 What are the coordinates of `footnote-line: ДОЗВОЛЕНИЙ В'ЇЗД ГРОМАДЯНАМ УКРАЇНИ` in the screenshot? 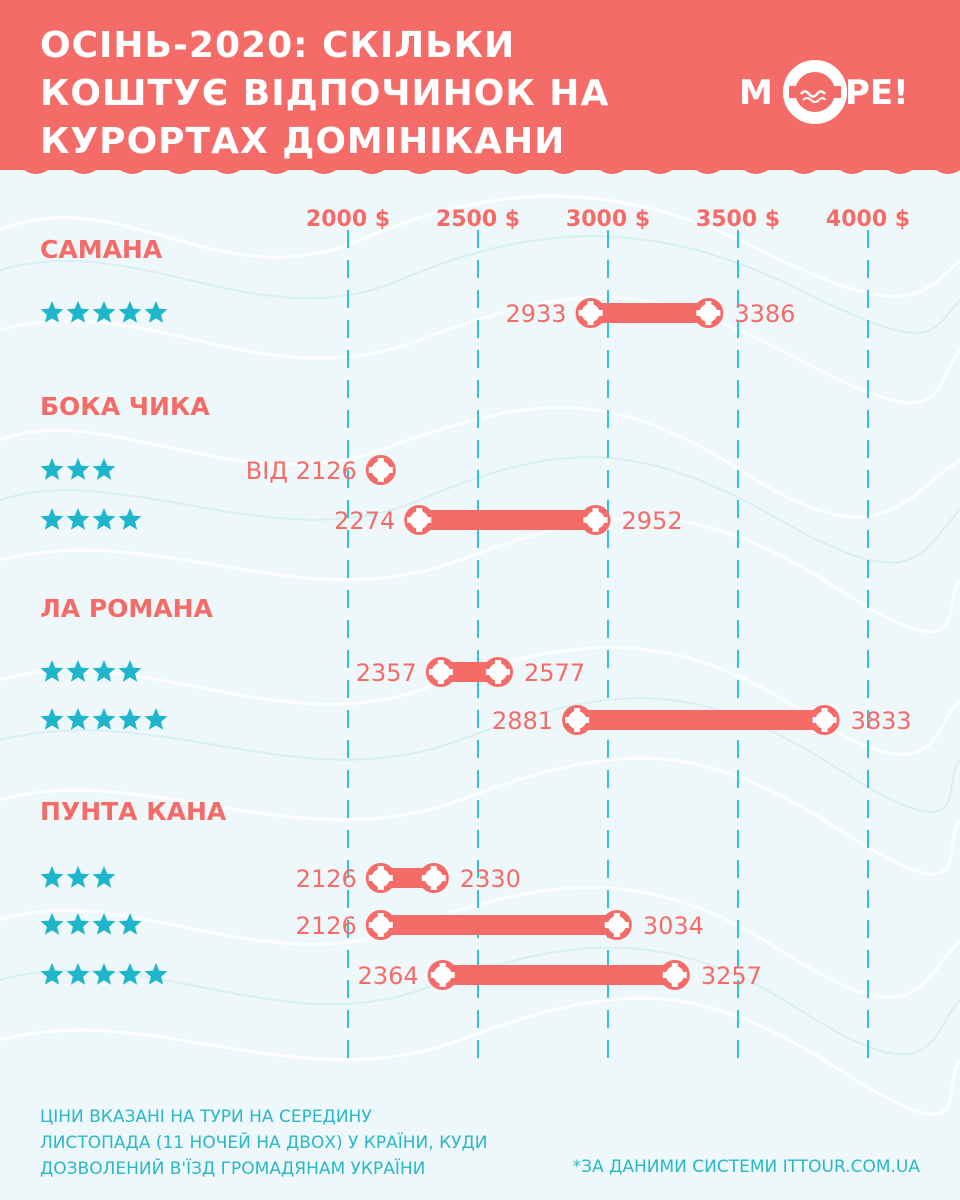 It's located at (233, 1169).